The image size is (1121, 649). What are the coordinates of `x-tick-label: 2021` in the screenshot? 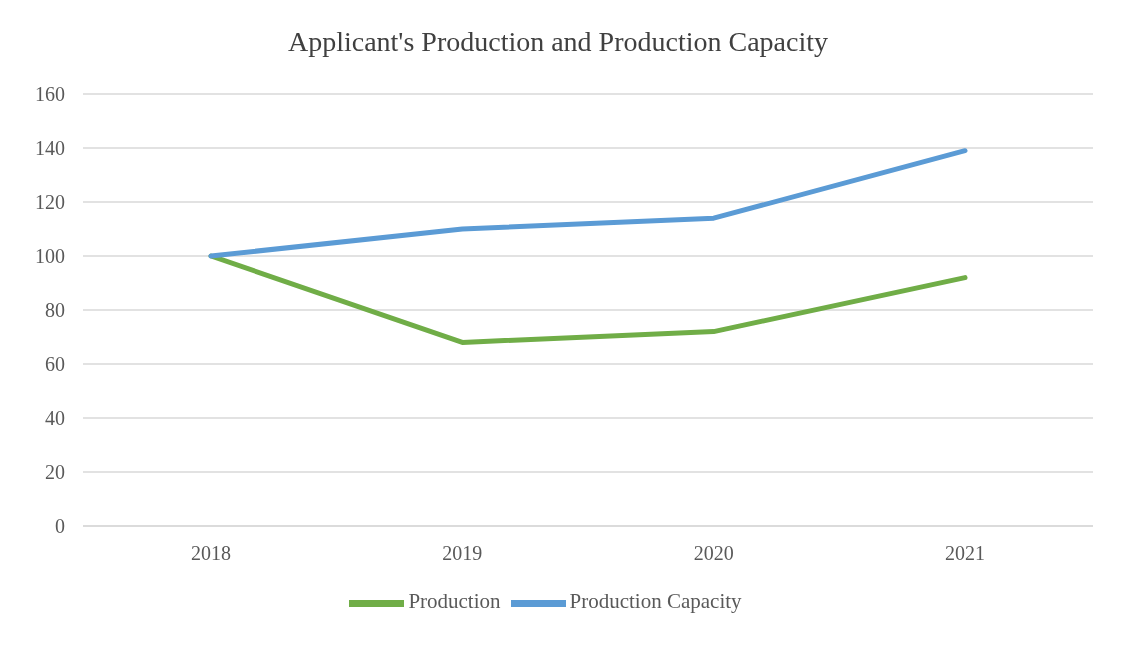 It's located at (965, 553).